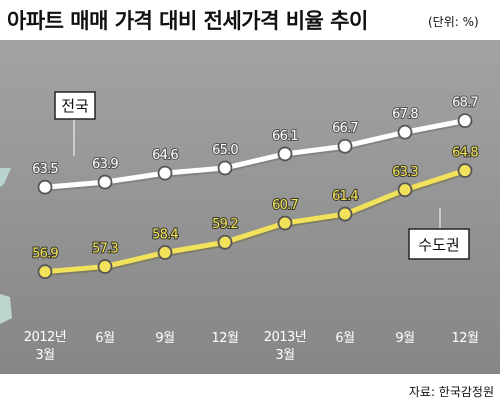  I want to click on series-capital-value-label: 61.4, so click(345, 196).